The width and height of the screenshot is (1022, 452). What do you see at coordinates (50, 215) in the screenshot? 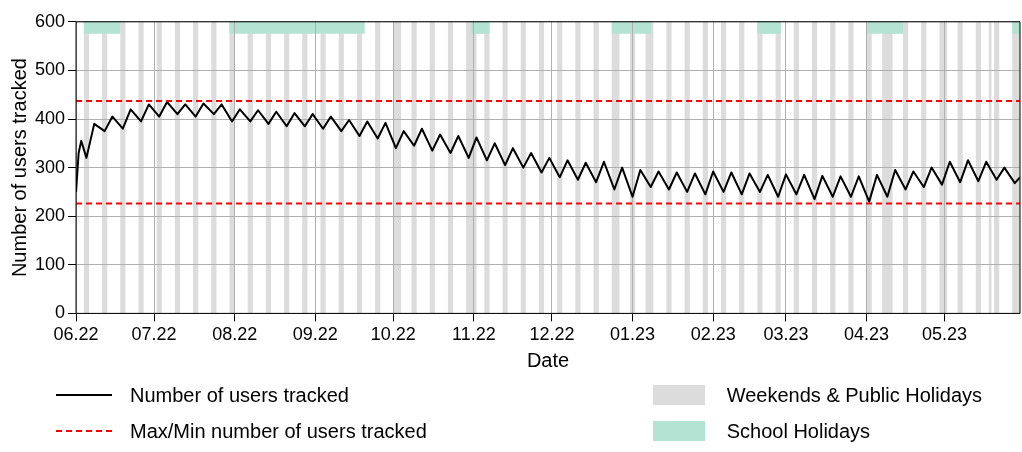
I see `y-tick-label: 200` at bounding box center [50, 215].